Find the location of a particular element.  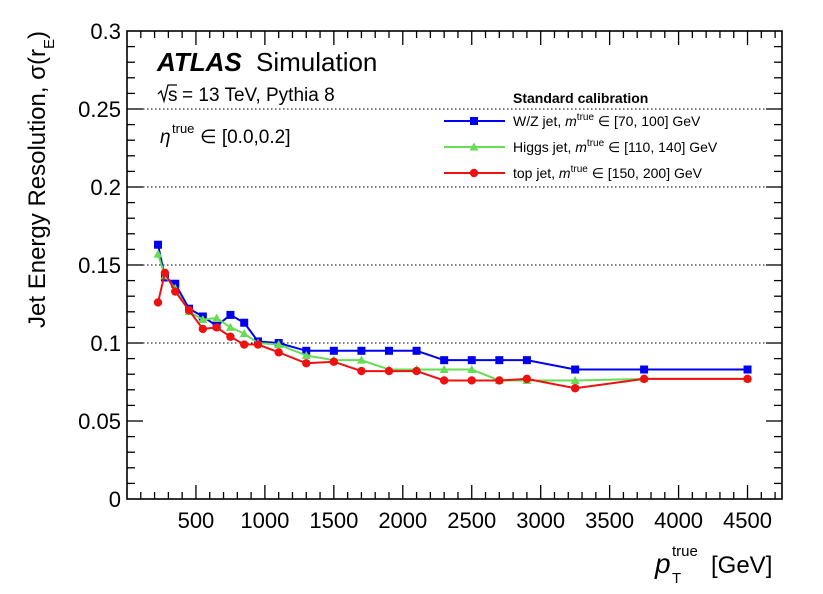

x-tick-label: 2500 is located at coordinates (471, 520).